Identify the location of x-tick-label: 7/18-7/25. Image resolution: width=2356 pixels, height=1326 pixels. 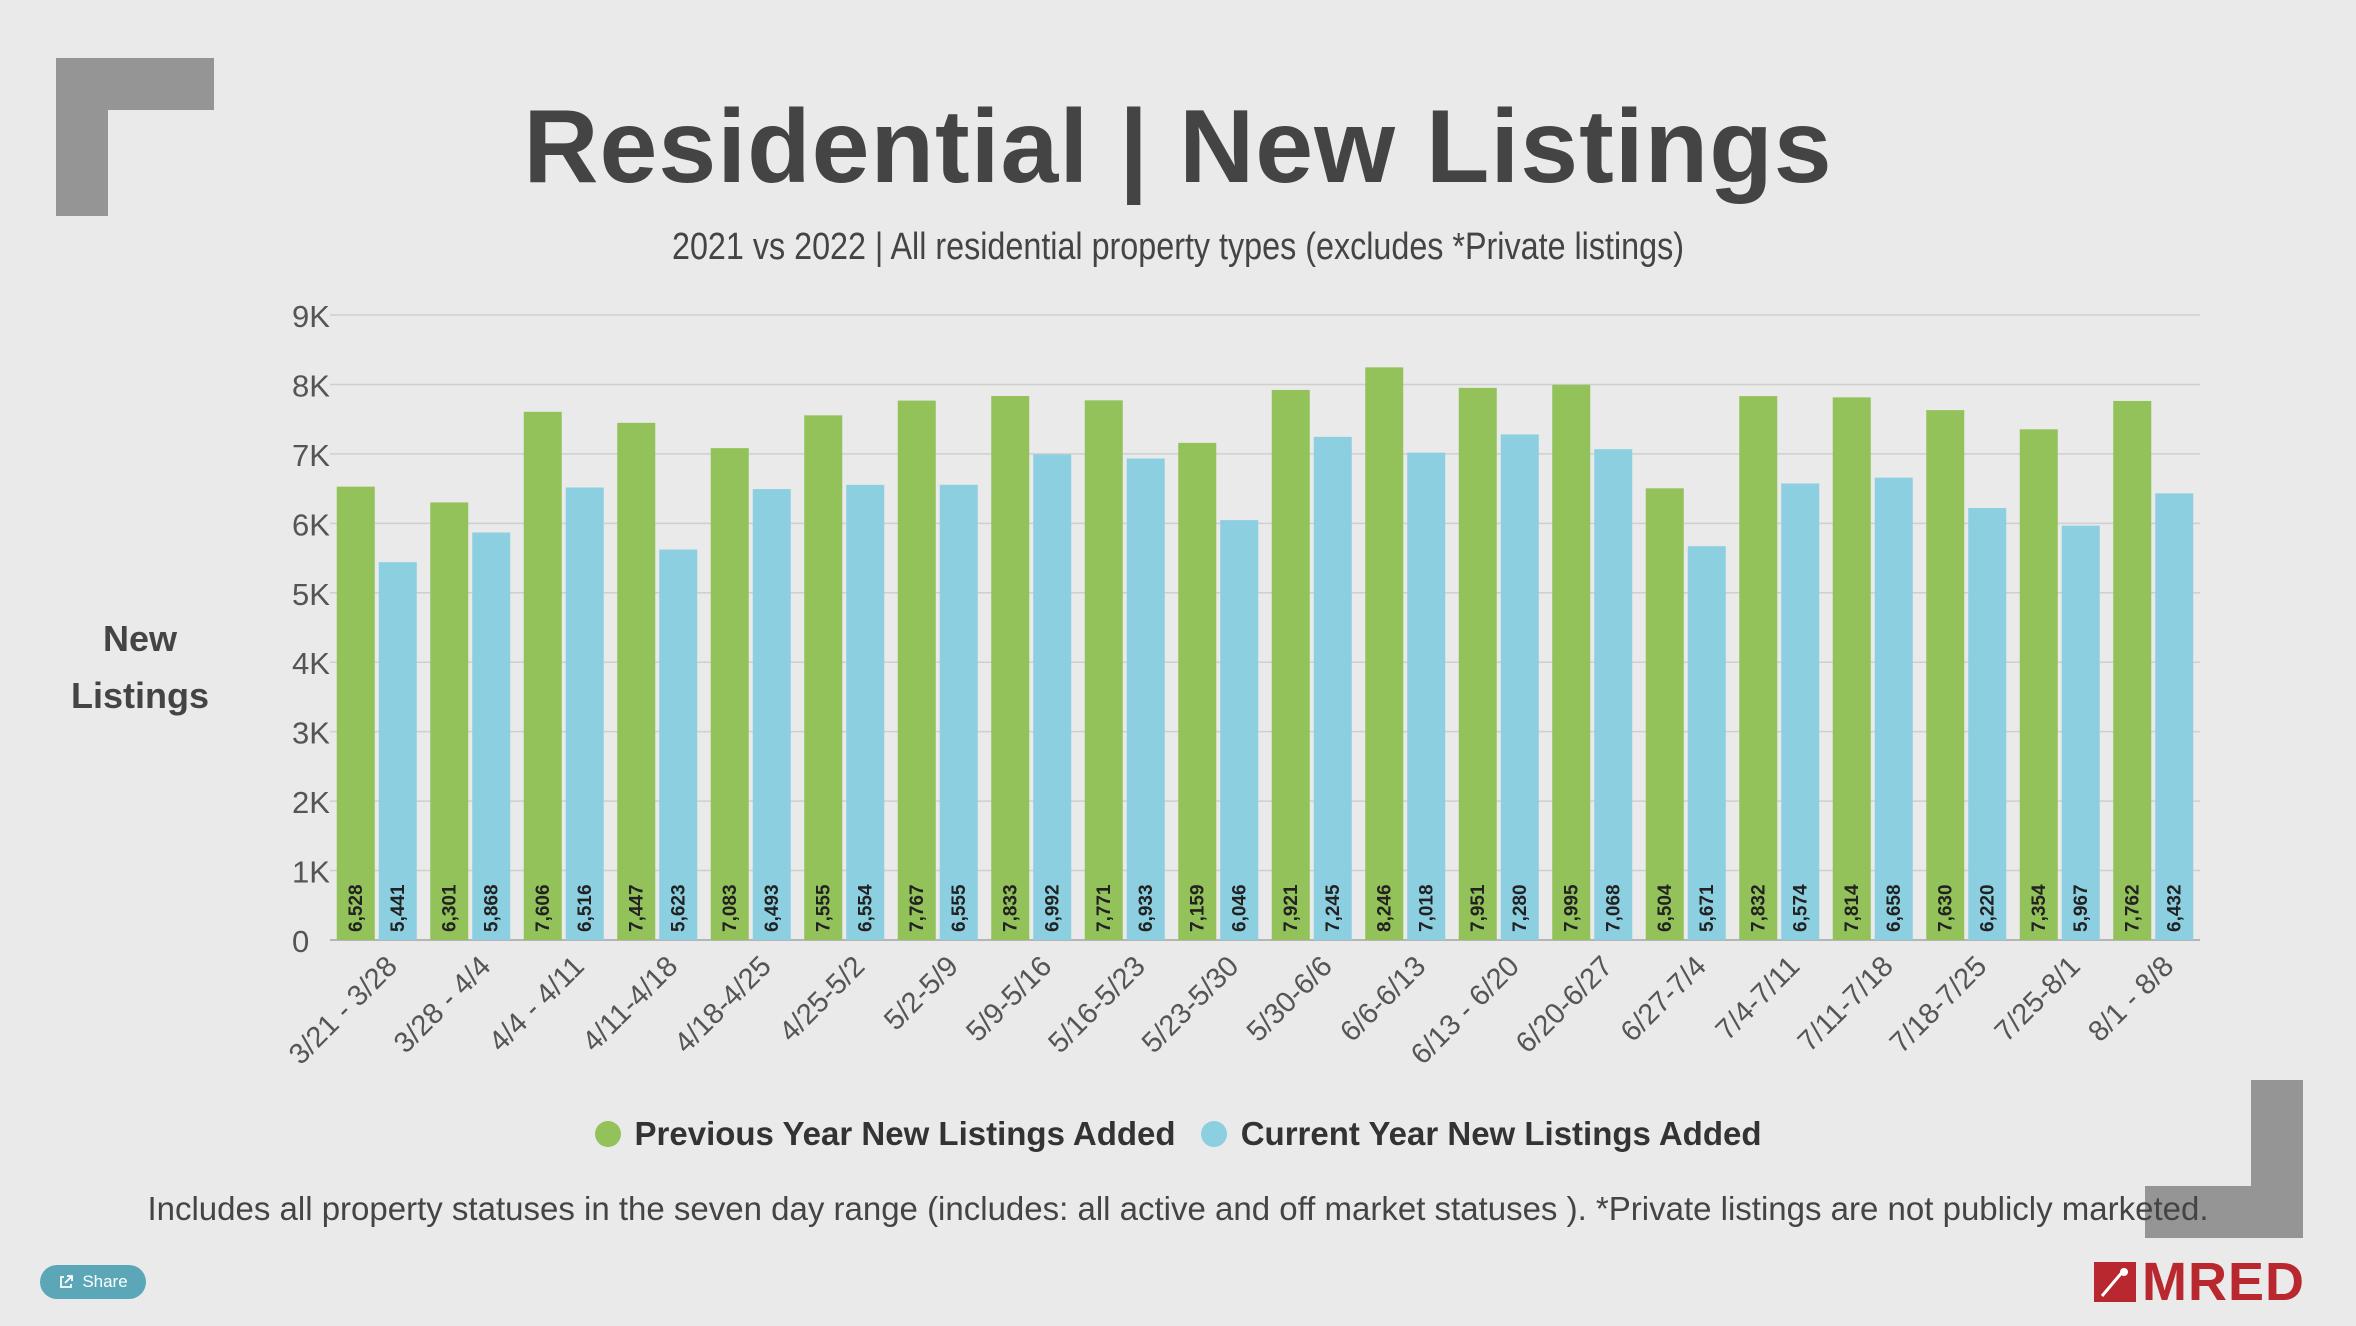
(1938, 1004).